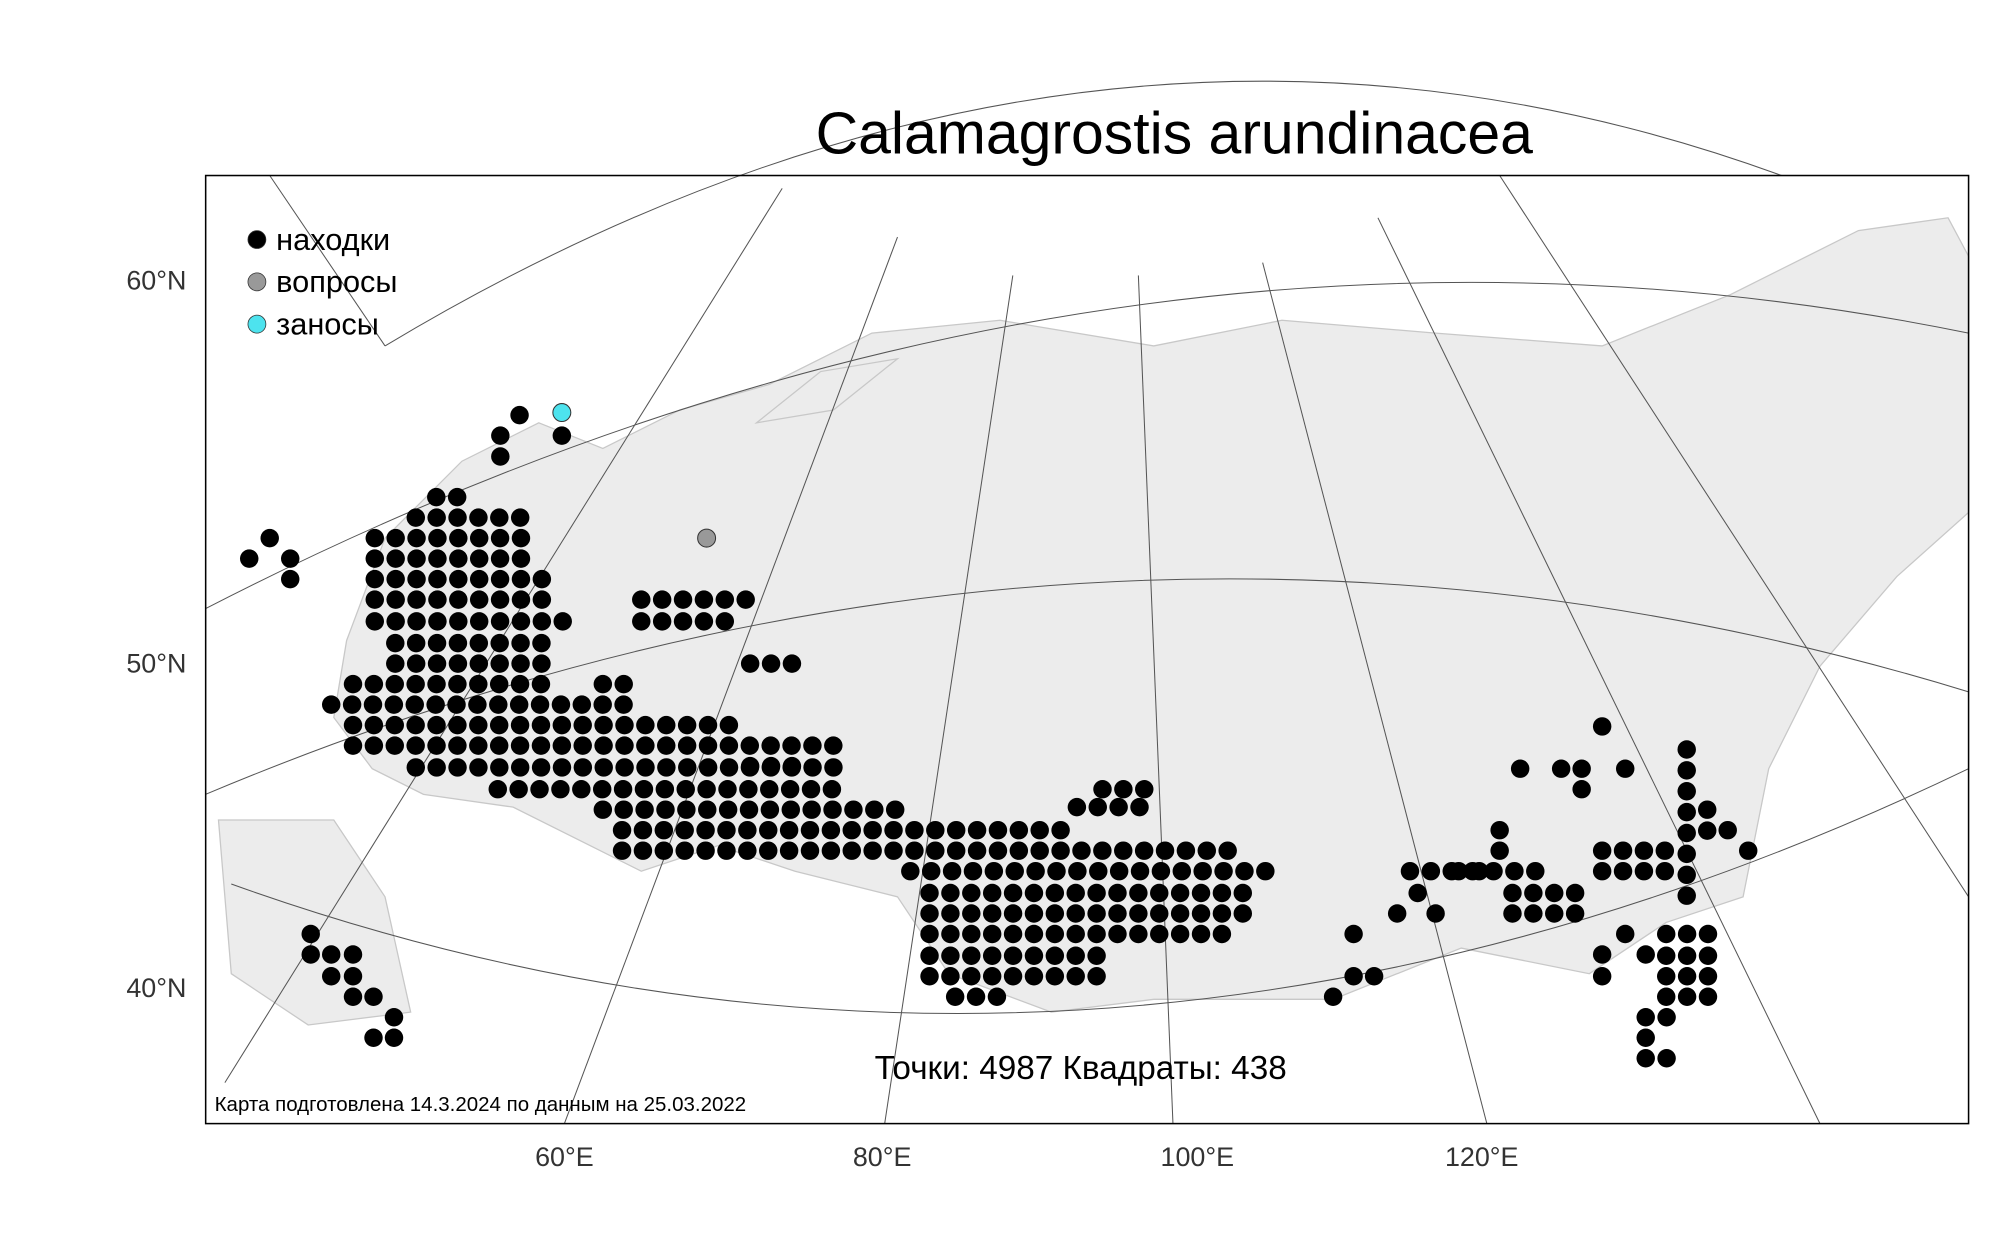  I want to click on legend-label: находки, so click(333, 239).